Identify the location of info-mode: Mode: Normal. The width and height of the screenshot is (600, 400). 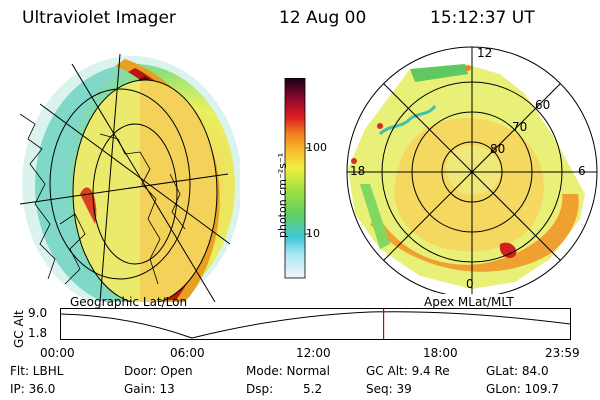
(288, 371).